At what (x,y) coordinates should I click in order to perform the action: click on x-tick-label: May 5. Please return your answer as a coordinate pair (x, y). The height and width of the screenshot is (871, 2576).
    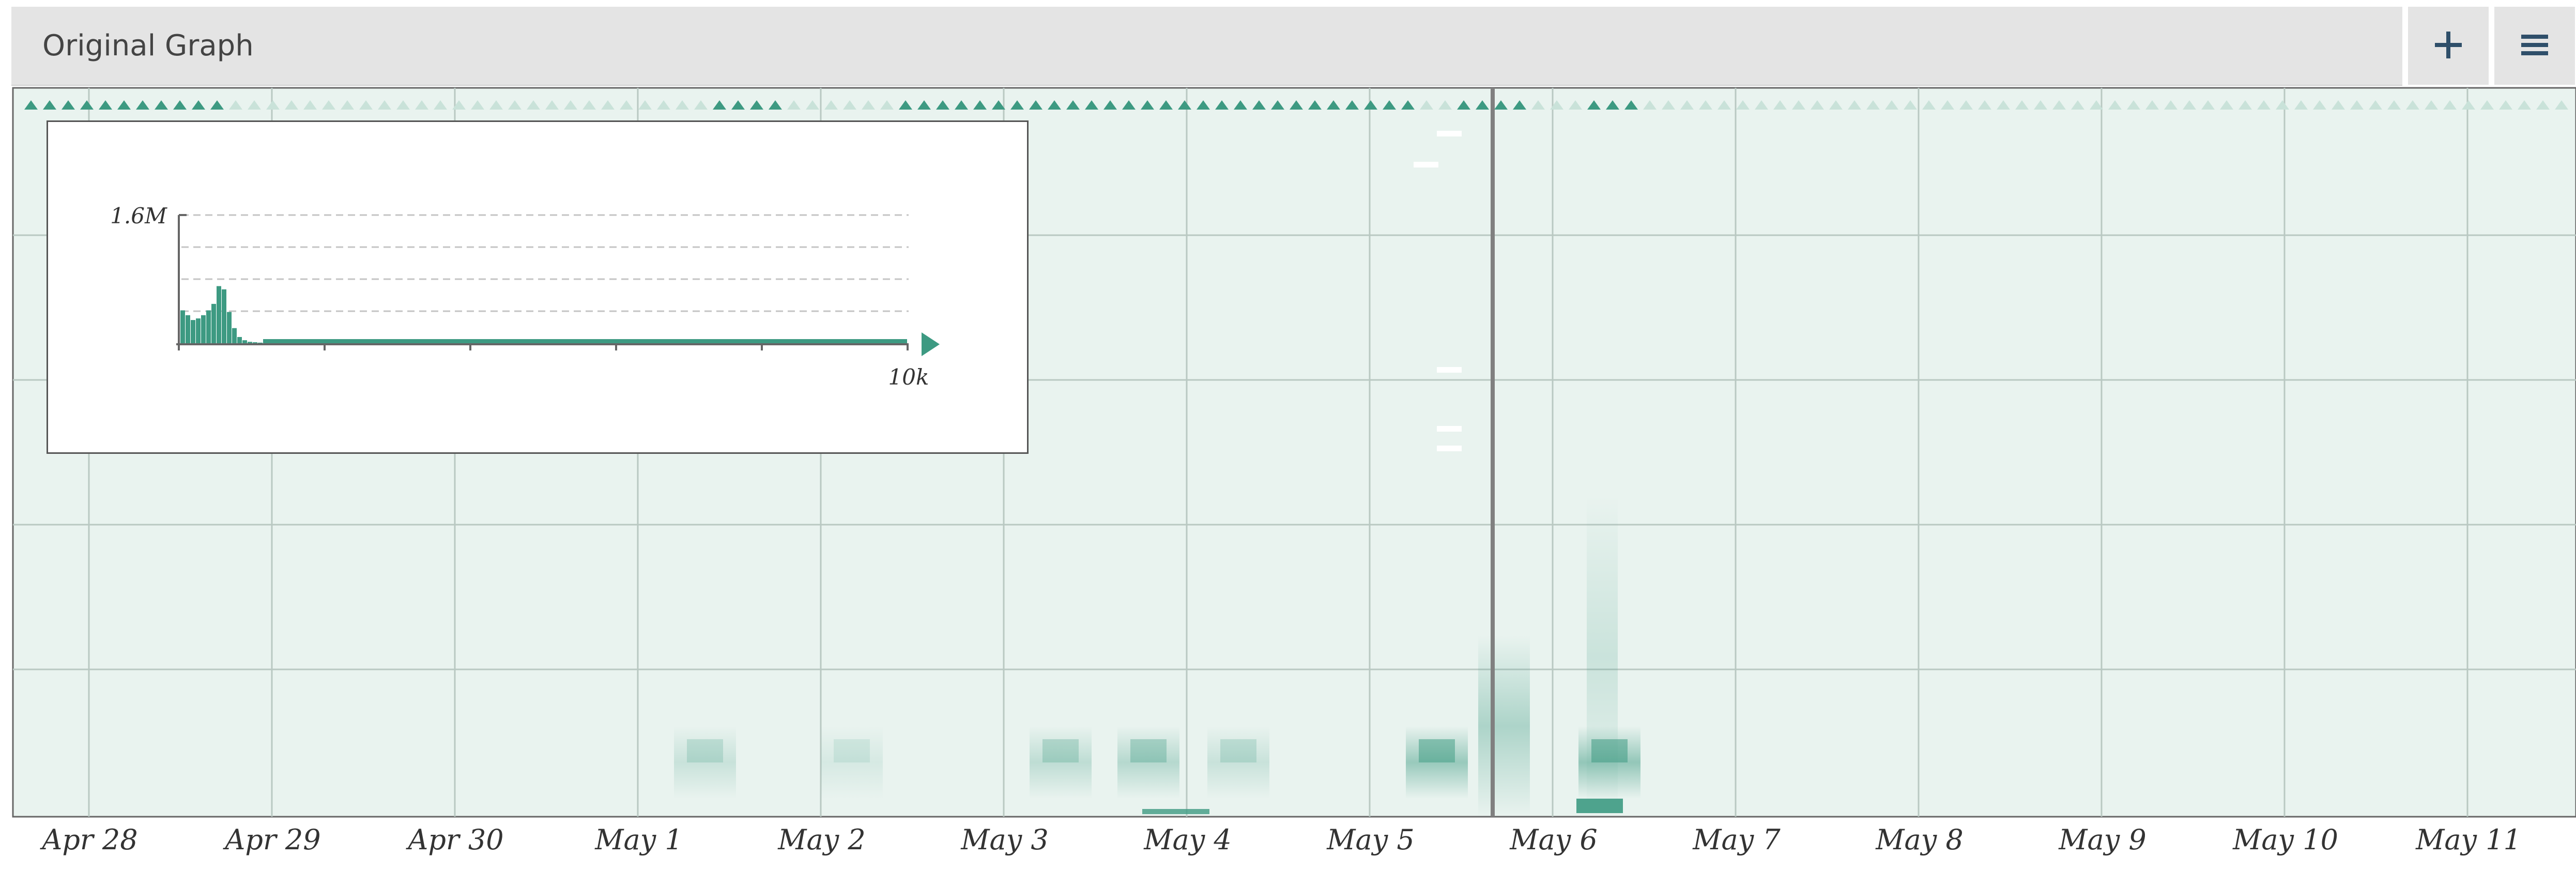
    Looking at the image, I should click on (1370, 839).